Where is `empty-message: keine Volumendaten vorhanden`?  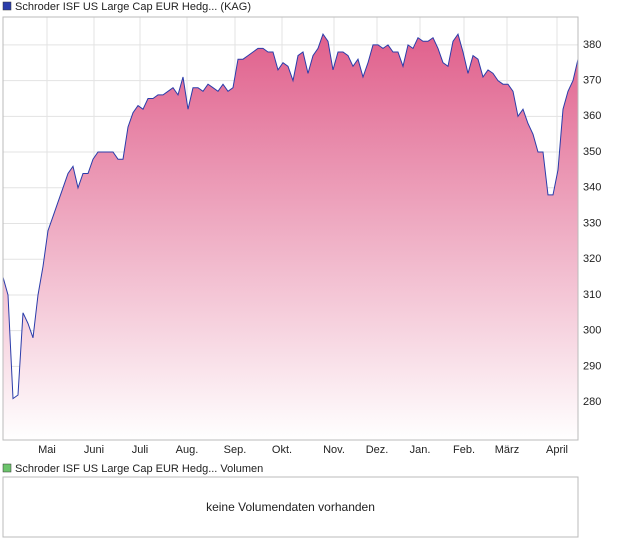
empty-message: keine Volumendaten vorhanden is located at coordinates (290, 507).